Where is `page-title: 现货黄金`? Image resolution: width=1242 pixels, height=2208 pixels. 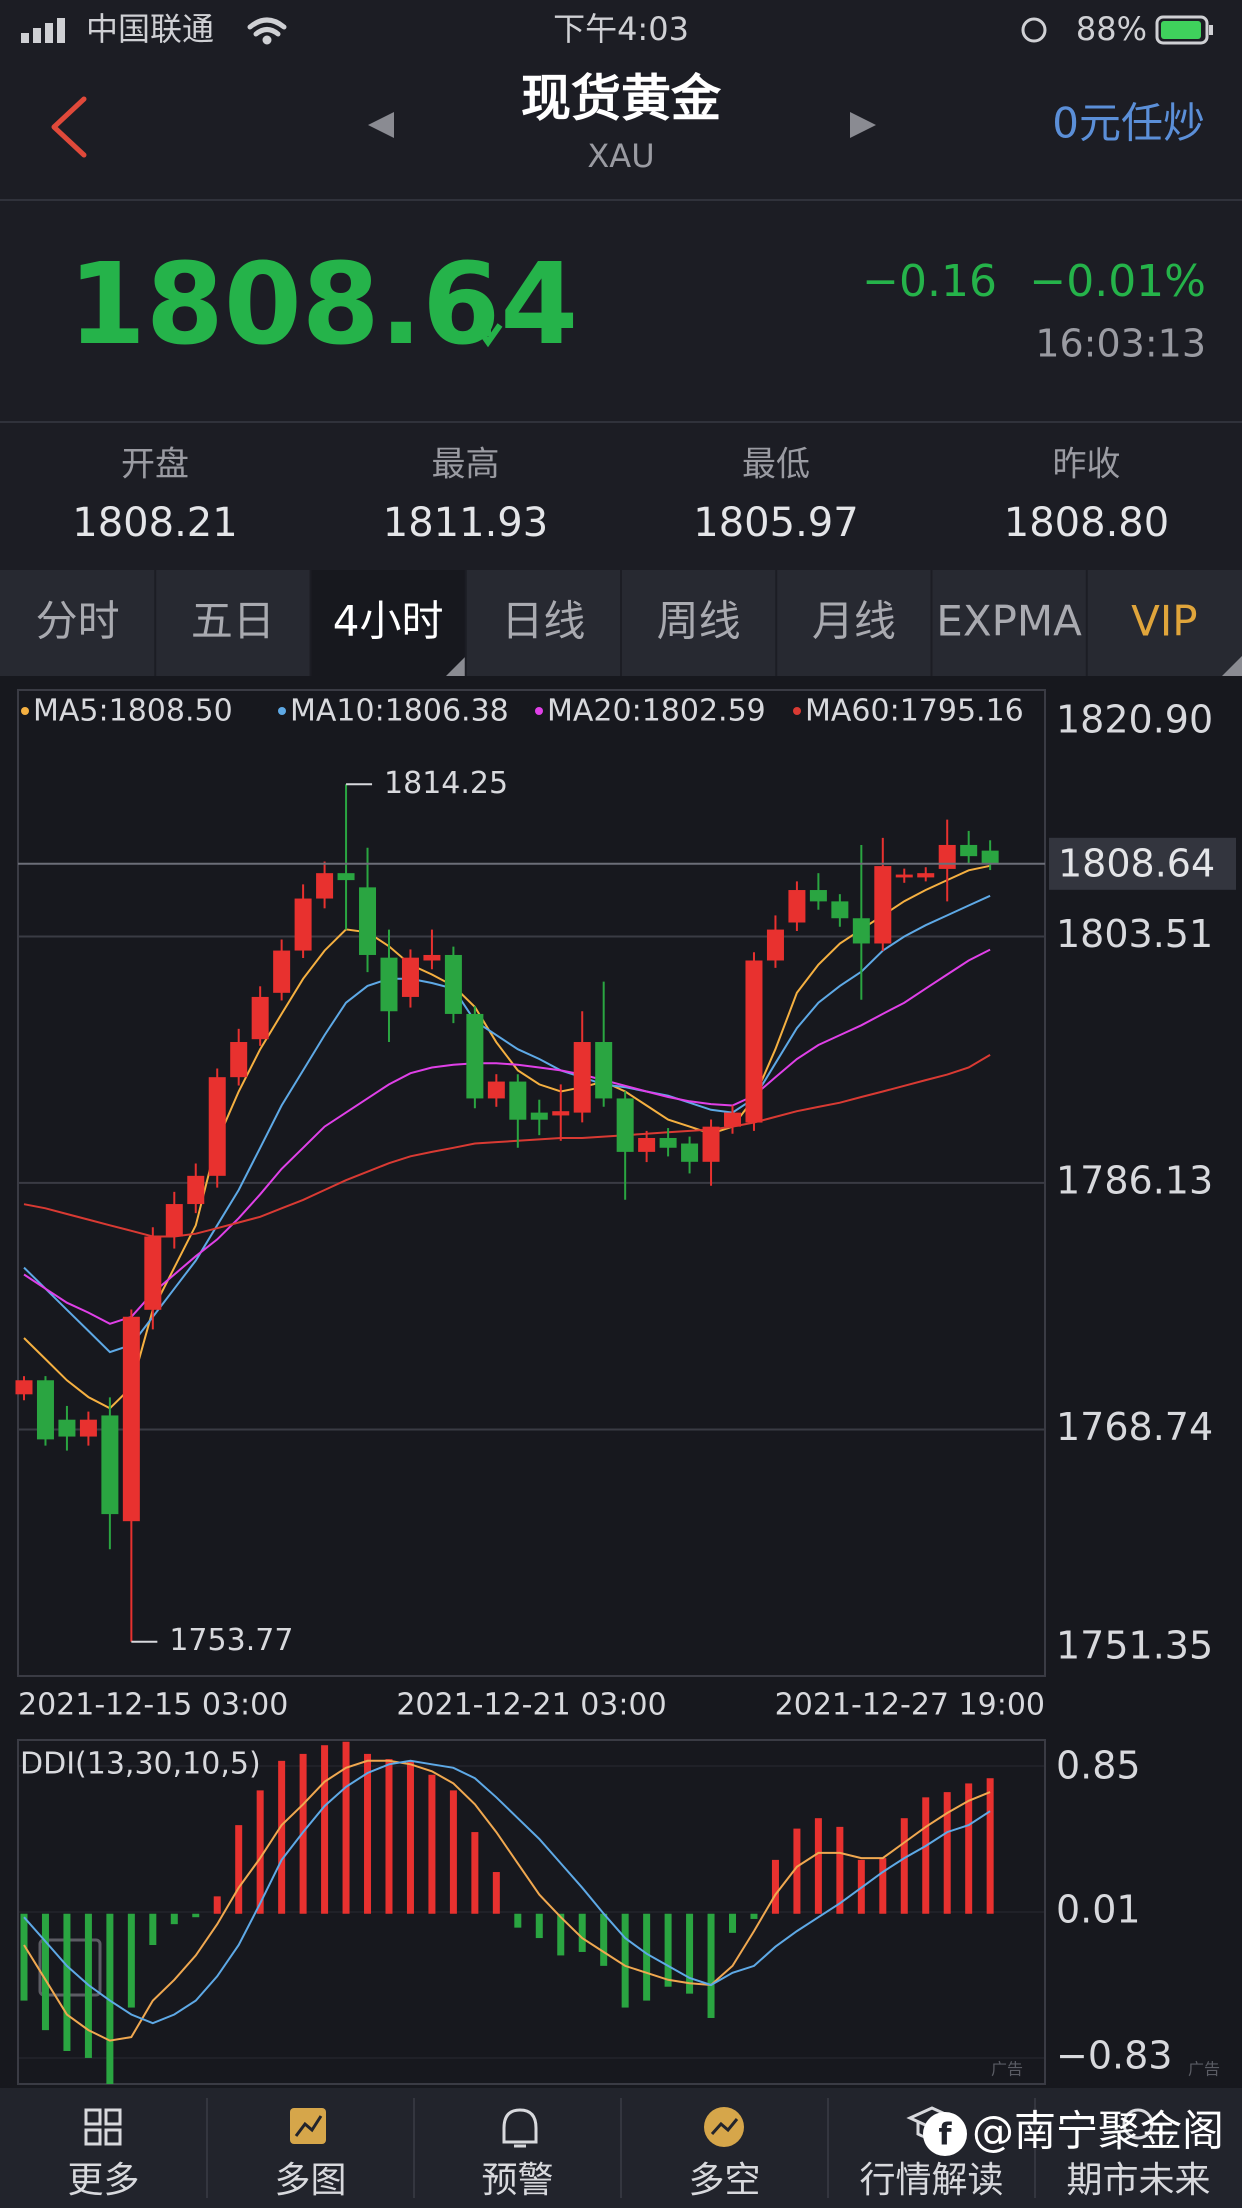
page-title: 现货黄金 is located at coordinates (621, 99).